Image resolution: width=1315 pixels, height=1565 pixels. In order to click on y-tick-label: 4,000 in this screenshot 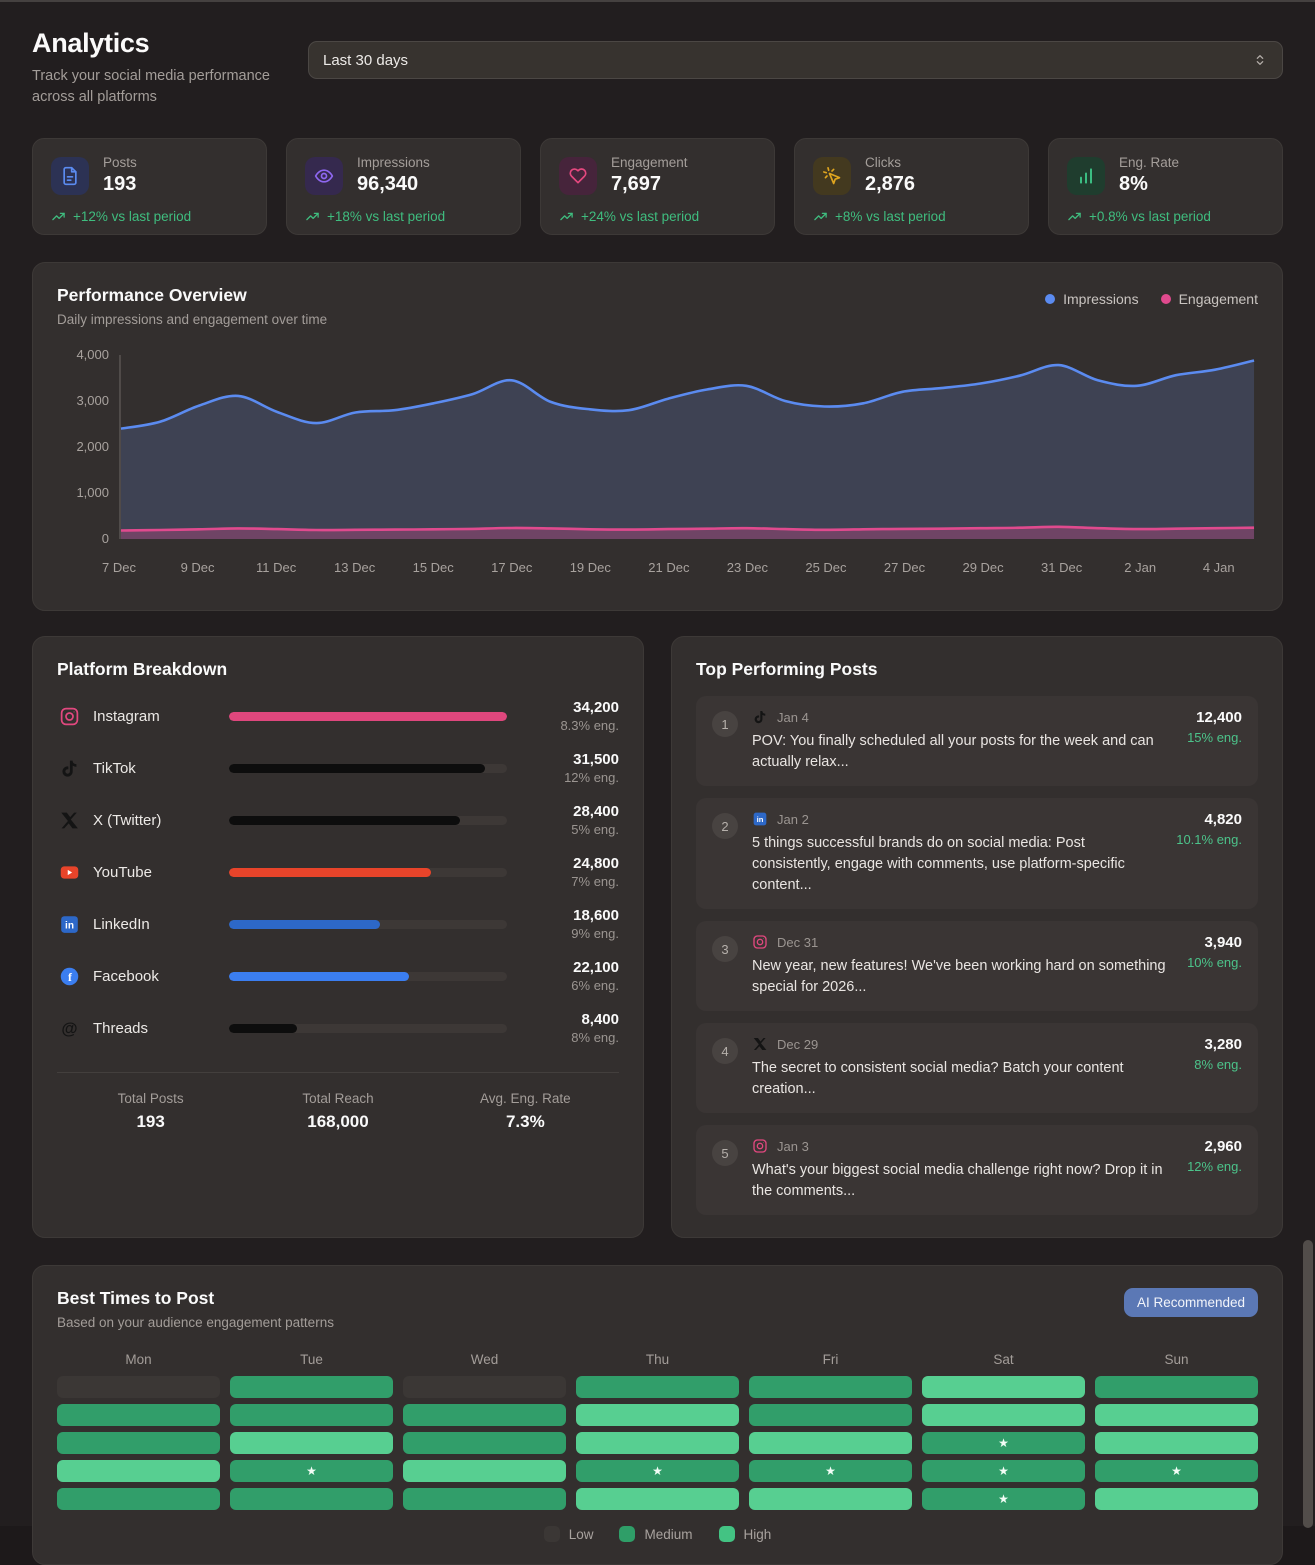, I will do `click(92, 355)`.